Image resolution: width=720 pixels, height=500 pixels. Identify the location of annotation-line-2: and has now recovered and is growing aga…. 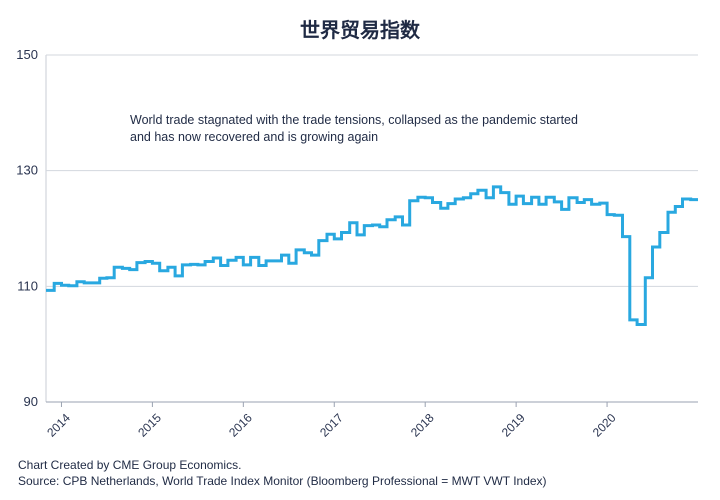
(254, 137).